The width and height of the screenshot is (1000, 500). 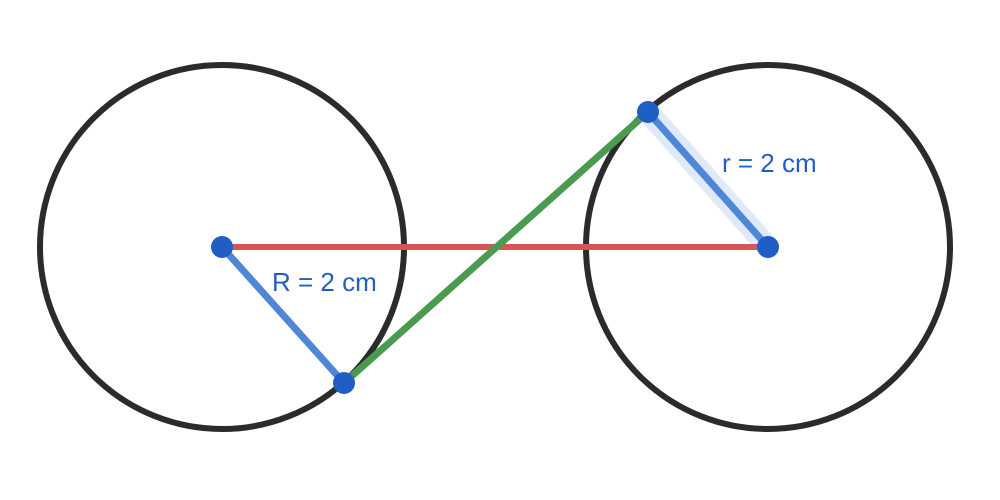 I want to click on right-radius, so click(x=708, y=179).